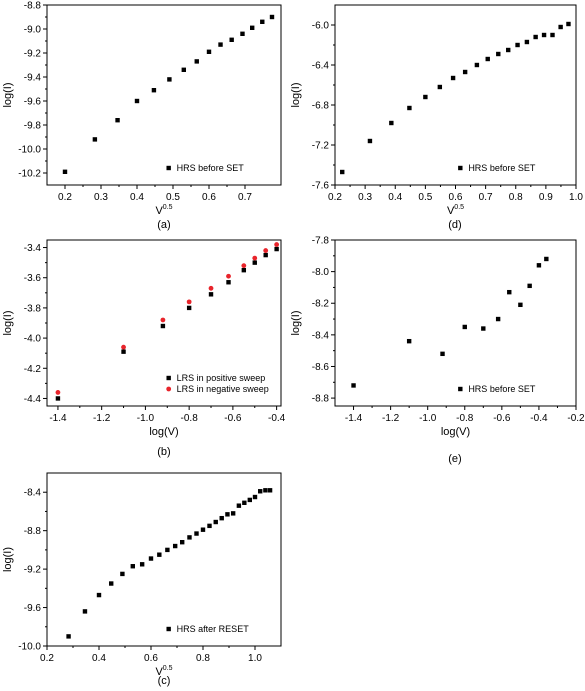 This screenshot has width=585, height=691. What do you see at coordinates (169, 389) in the screenshot?
I see `legend-marker` at bounding box center [169, 389].